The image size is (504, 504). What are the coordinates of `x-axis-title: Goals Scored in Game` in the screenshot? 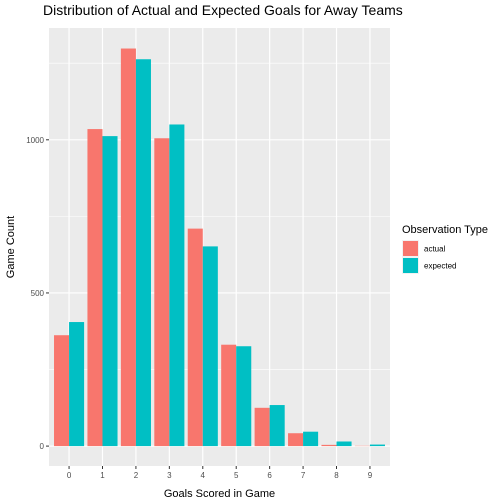 It's located at (219, 494).